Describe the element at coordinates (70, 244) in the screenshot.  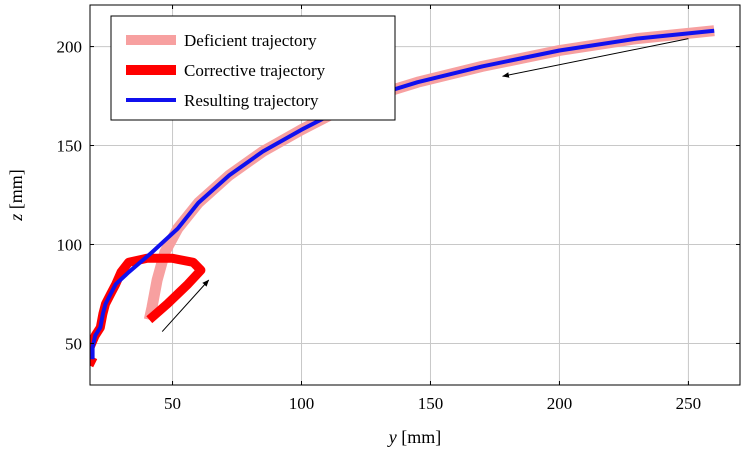
I see `y-tick-label: 100` at that location.